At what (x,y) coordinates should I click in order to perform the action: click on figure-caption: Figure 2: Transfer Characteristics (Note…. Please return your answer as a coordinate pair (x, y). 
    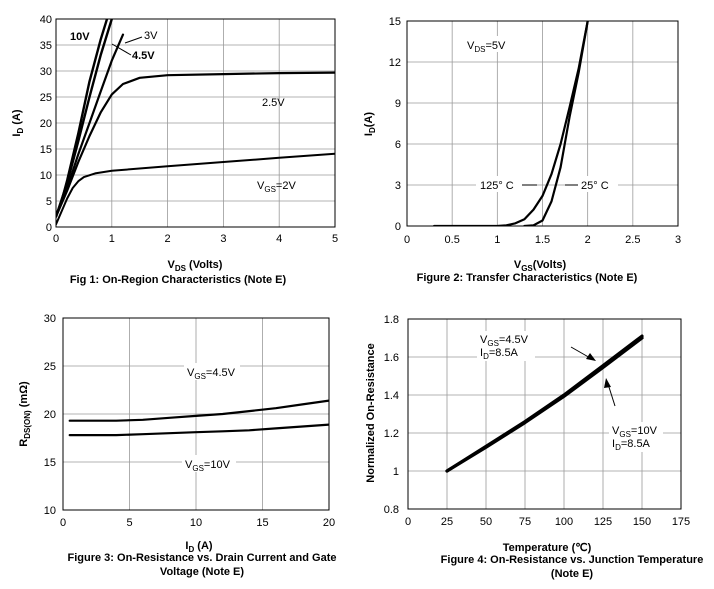
    Looking at the image, I should click on (527, 278).